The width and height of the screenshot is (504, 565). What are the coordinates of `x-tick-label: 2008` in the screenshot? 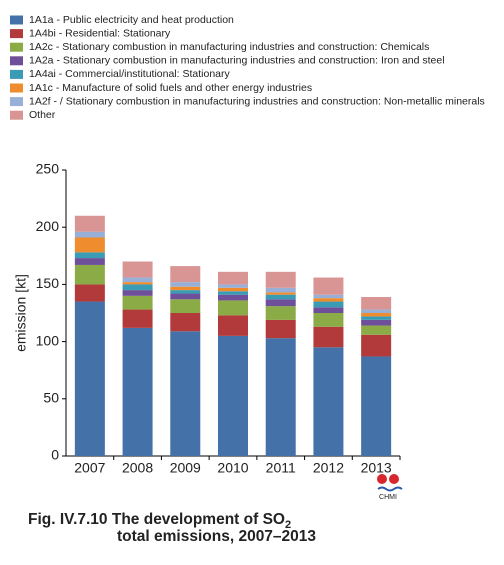 It's located at (137, 468).